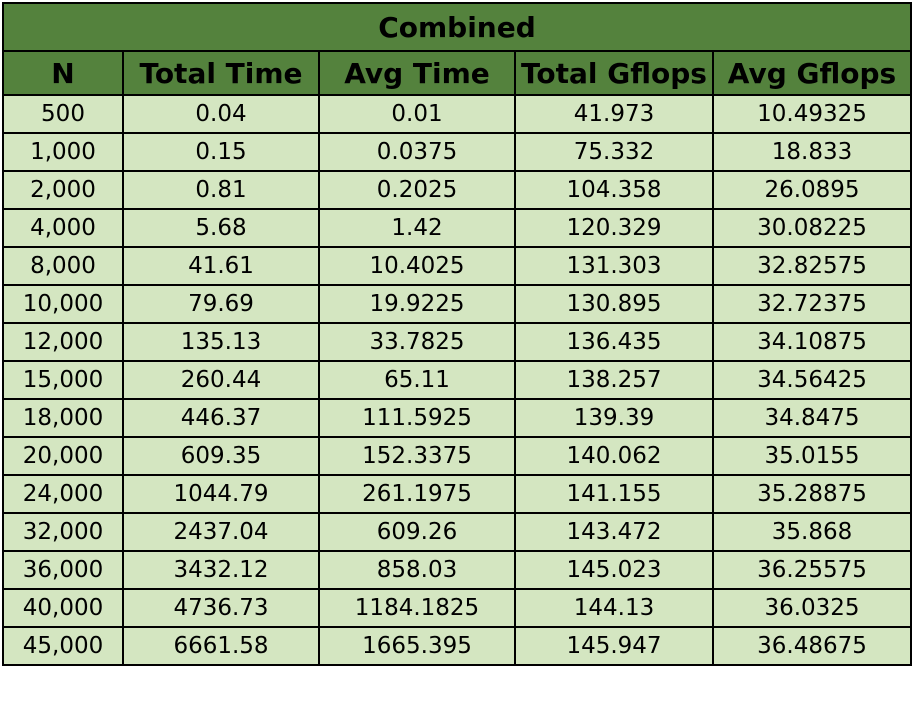  I want to click on table-row: 8,000 41.61 10.4025 131.303 32.82575, so click(457, 266).